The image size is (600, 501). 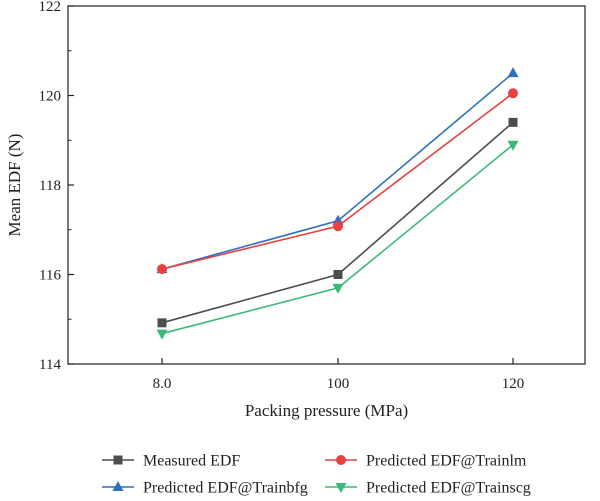 What do you see at coordinates (339, 375) in the screenshot?
I see `x-axis-ticks: 8.0 100 120` at bounding box center [339, 375].